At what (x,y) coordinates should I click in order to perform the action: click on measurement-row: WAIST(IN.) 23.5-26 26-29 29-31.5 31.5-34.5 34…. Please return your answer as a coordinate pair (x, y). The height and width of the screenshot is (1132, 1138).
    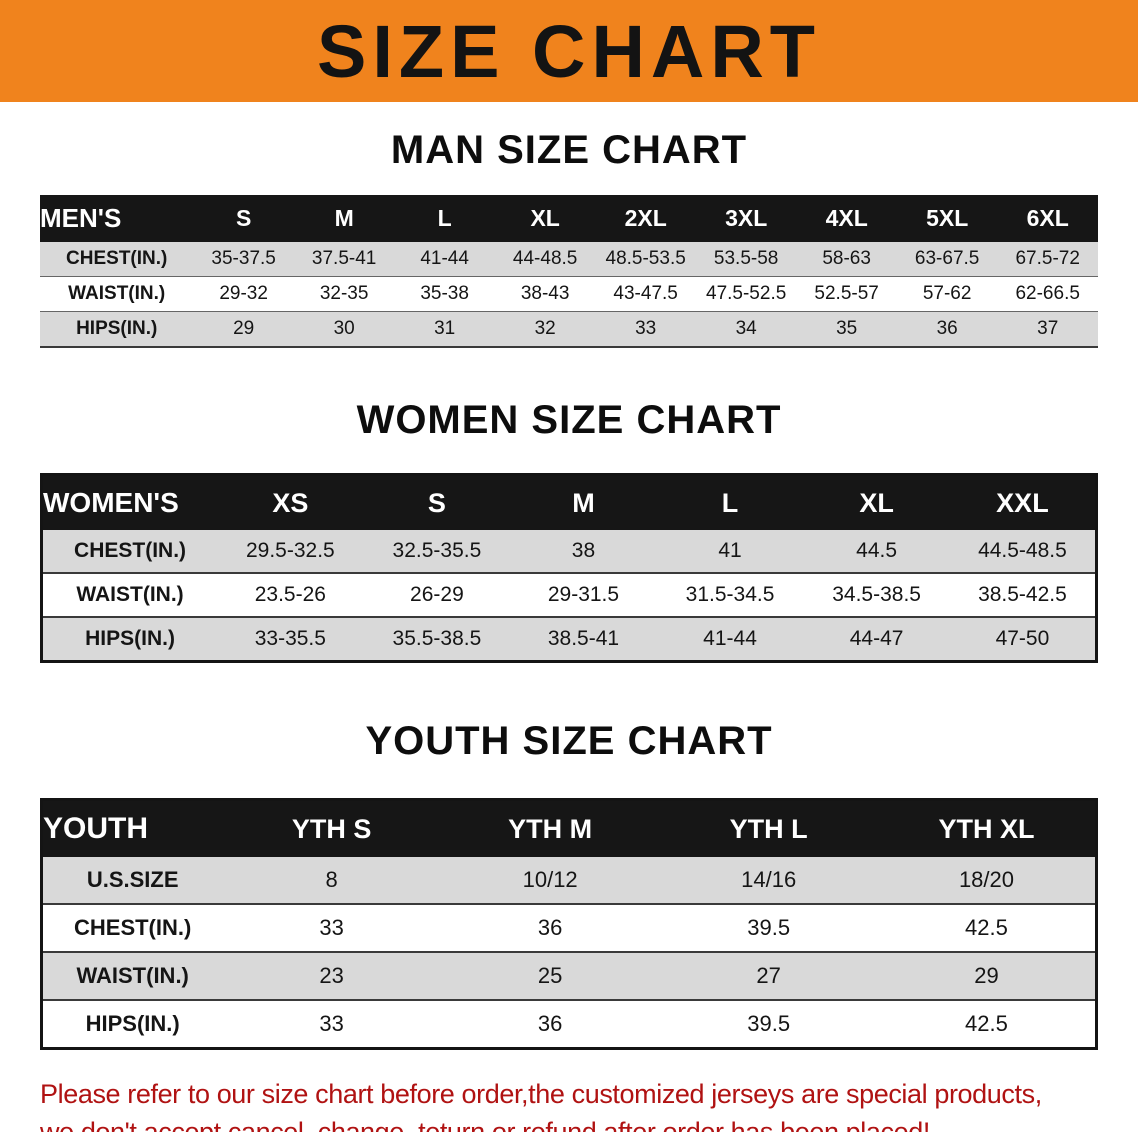
    Looking at the image, I should click on (569, 595).